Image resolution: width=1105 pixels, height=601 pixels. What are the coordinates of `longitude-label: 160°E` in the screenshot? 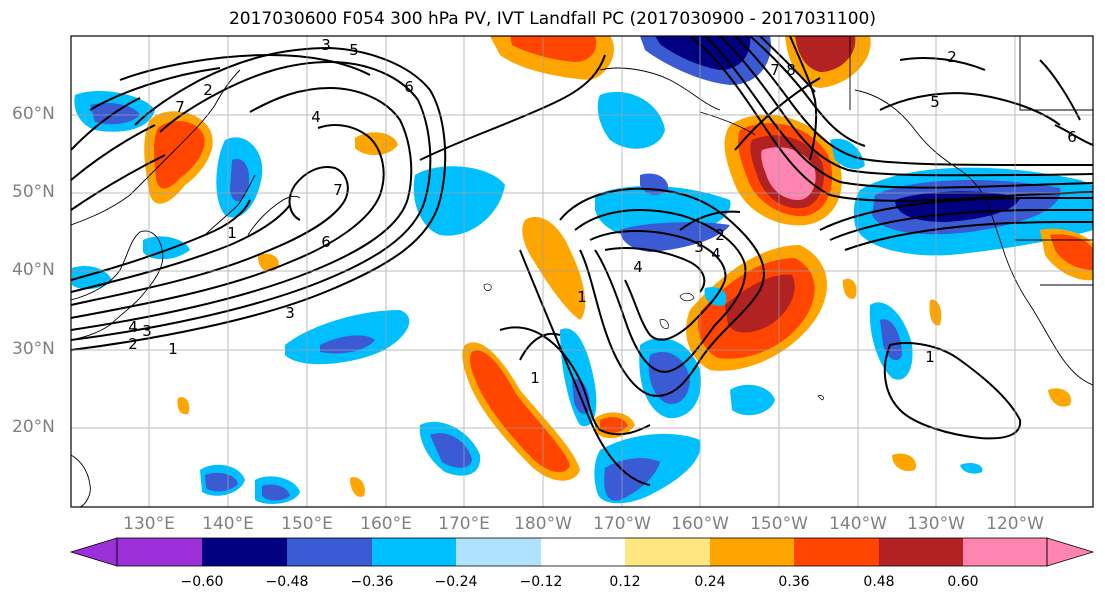 It's located at (386, 524).